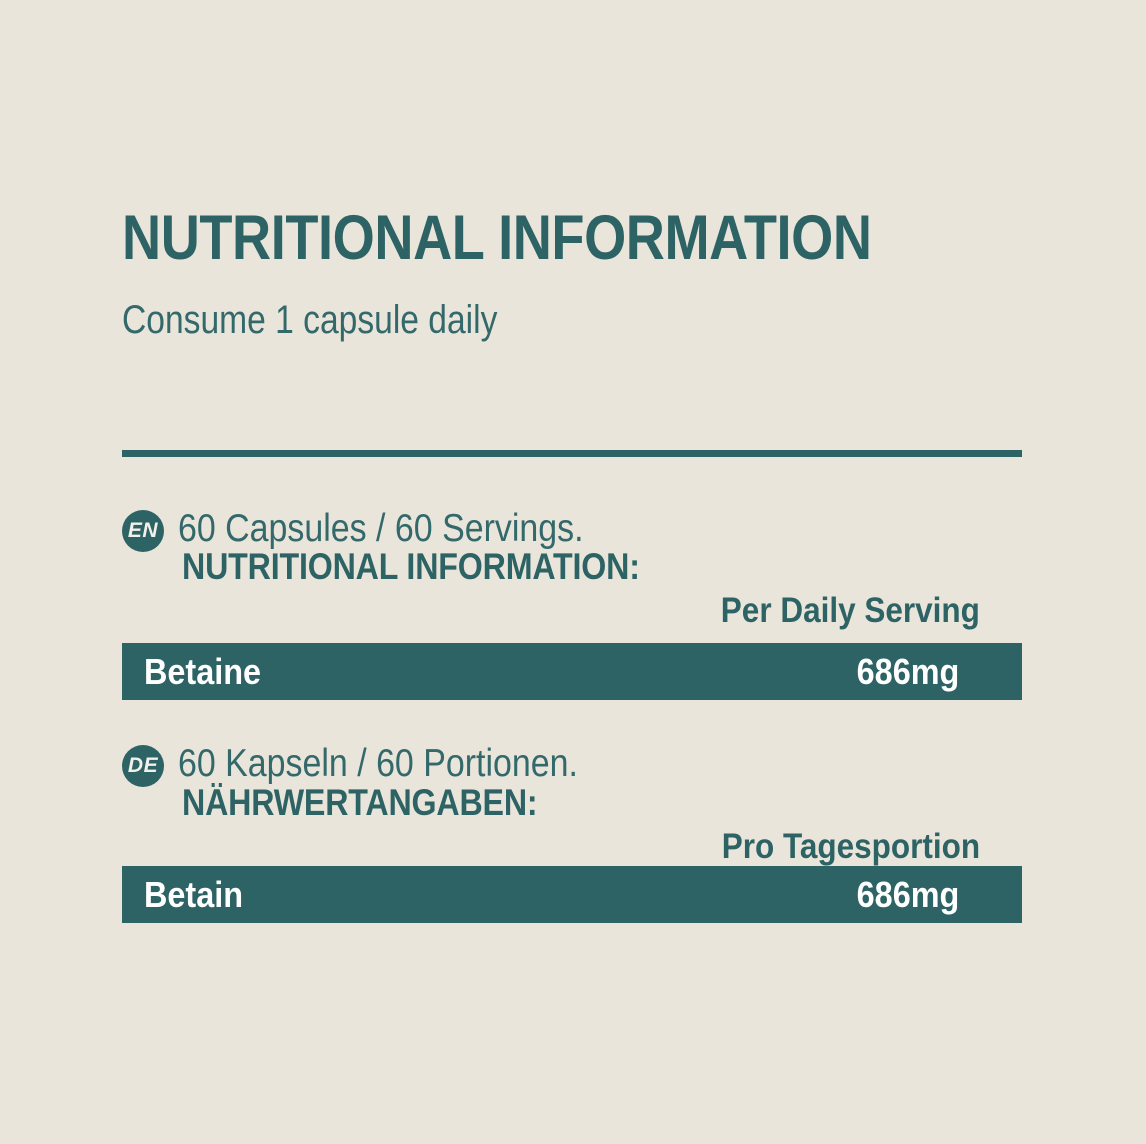  What do you see at coordinates (381, 528) in the screenshot?
I see `servings-text-en: 60 Capsules / 60 Servings.` at bounding box center [381, 528].